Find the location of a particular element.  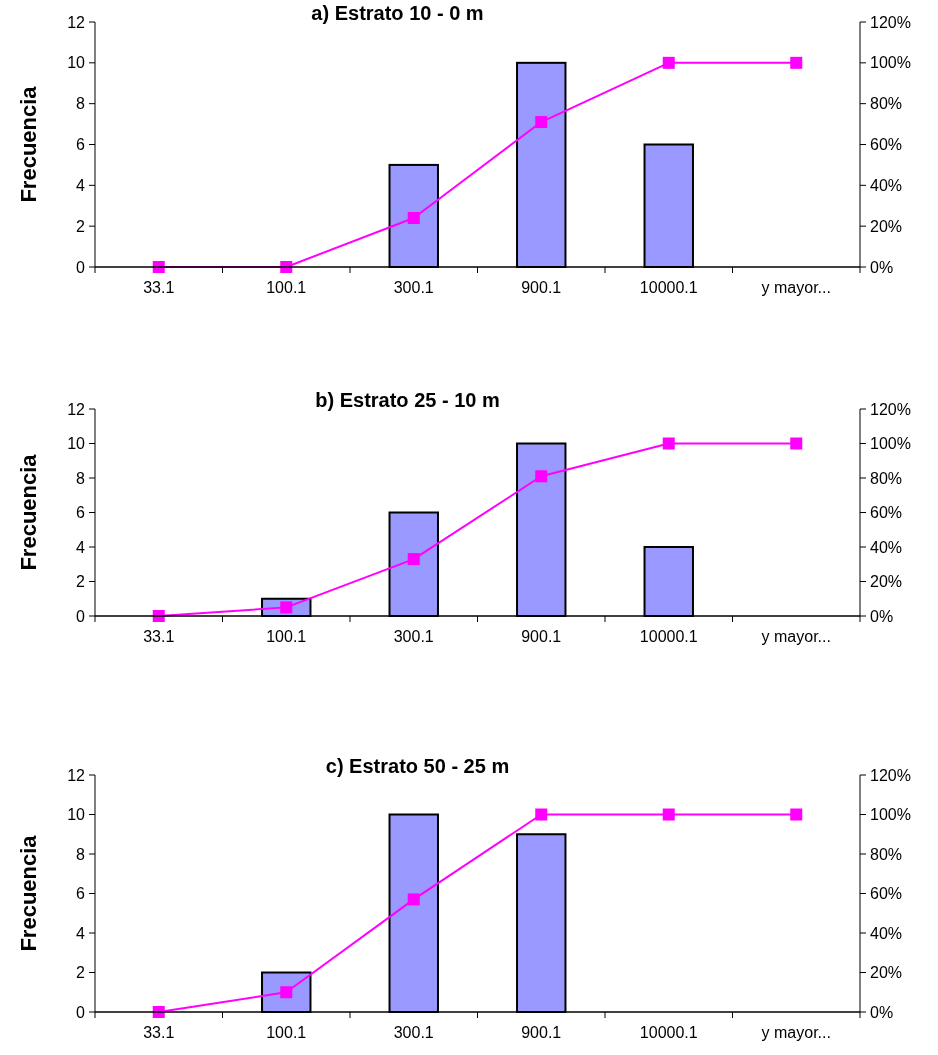

chart-title: a) Estrato 10 - 0 m is located at coordinates (397, 13).